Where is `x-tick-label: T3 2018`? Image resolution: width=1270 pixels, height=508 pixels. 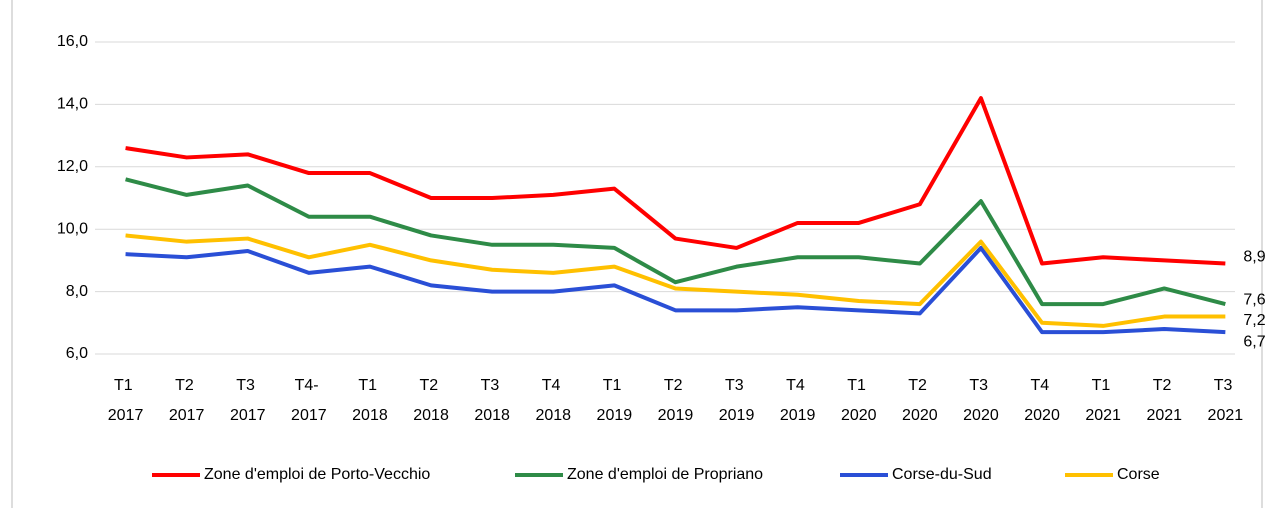 x-tick-label: T3 2018 is located at coordinates (492, 400).